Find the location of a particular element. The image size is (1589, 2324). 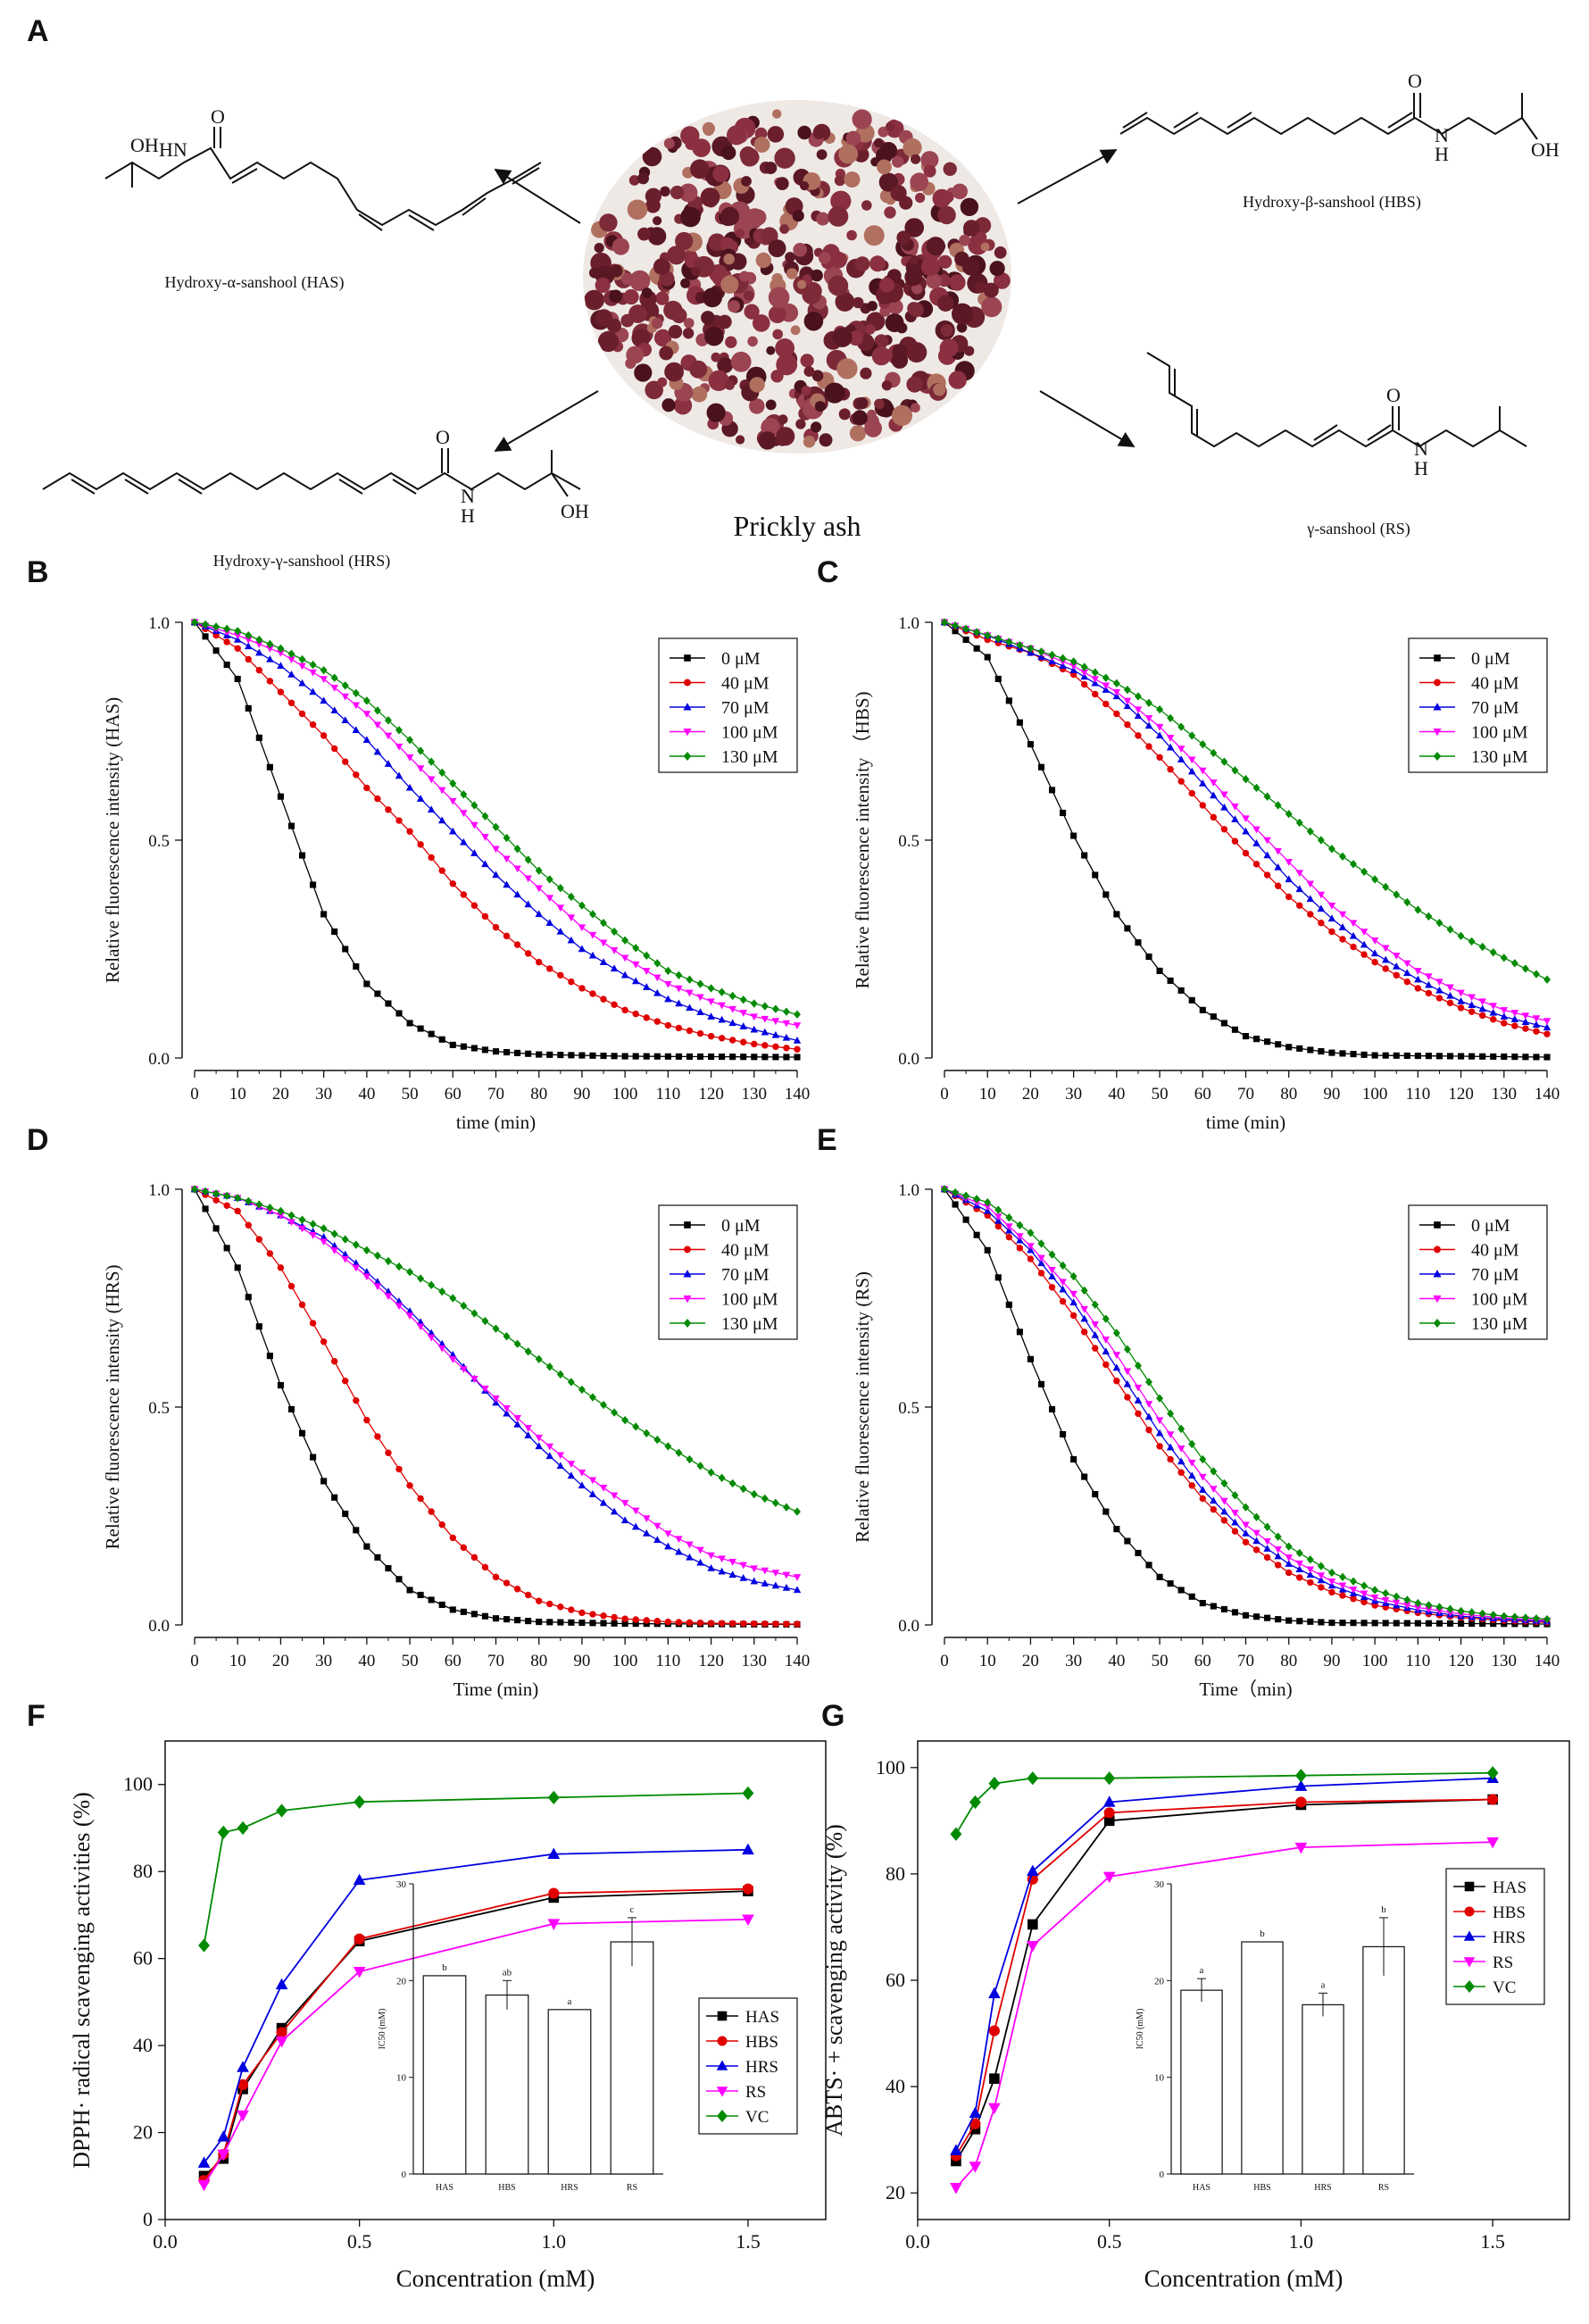

series-HBS is located at coordinates (476, 2035).